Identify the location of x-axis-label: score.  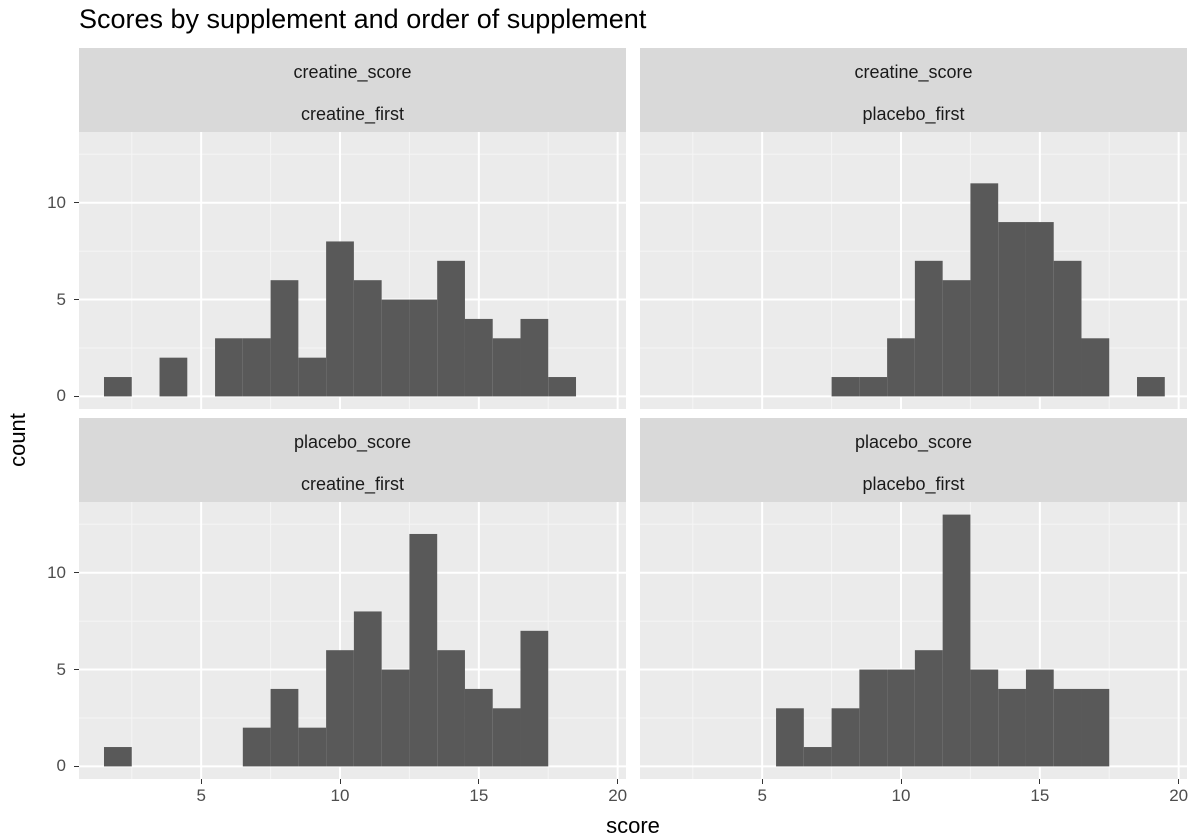
(633, 825).